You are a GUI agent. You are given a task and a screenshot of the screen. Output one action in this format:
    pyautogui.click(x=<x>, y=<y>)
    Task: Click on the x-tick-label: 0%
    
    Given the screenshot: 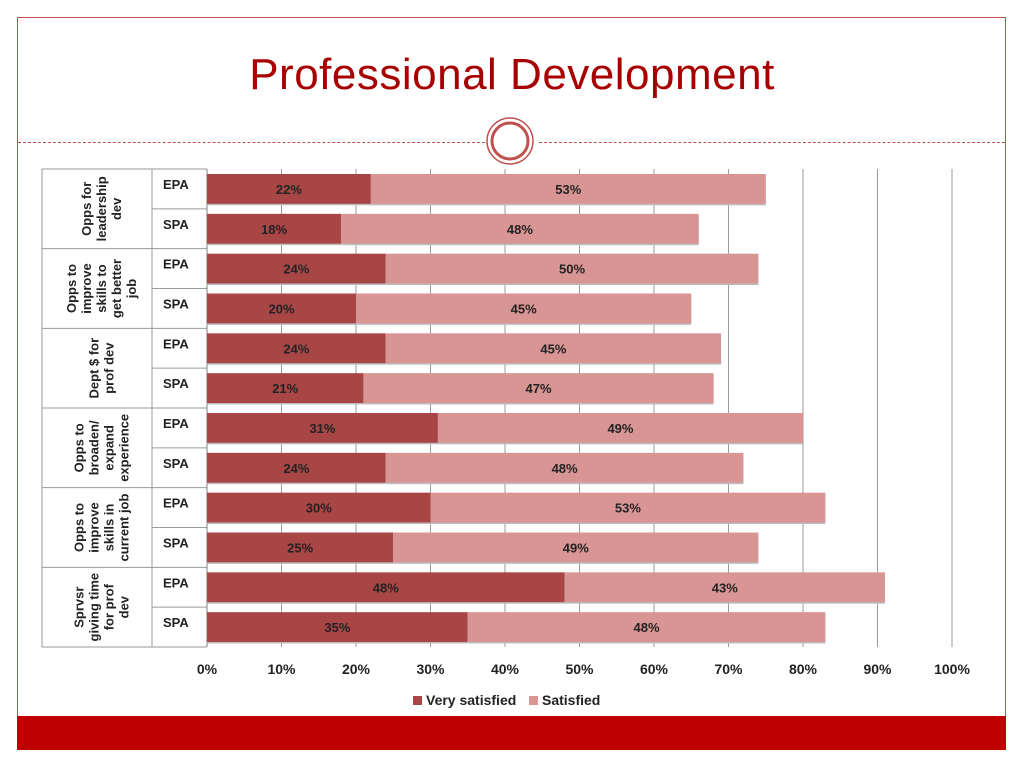 What is the action you would take?
    pyautogui.click(x=207, y=669)
    